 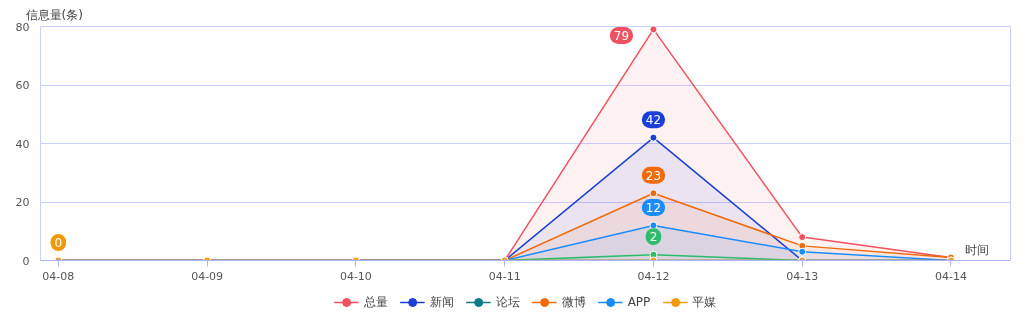 What do you see at coordinates (22, 144) in the screenshot?
I see `y-tick-label: 40` at bounding box center [22, 144].